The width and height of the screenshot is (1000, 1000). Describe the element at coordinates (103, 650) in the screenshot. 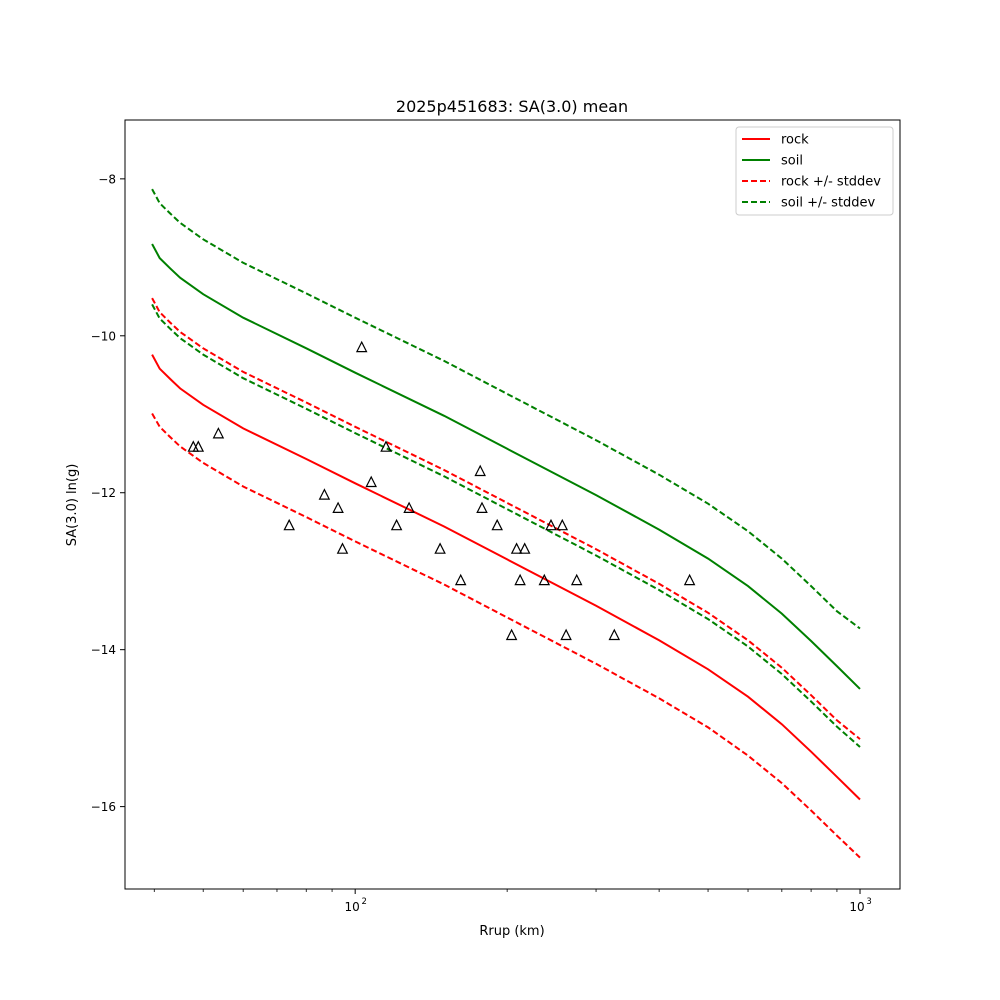

I see `y-tick-label-1: −14` at that location.